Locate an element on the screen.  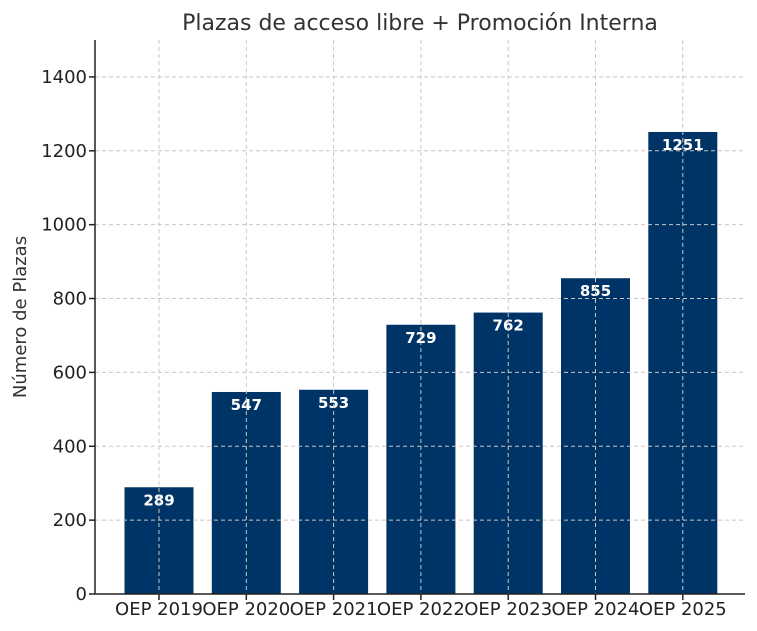
y-tick-label: 1400 is located at coordinates (64, 77).